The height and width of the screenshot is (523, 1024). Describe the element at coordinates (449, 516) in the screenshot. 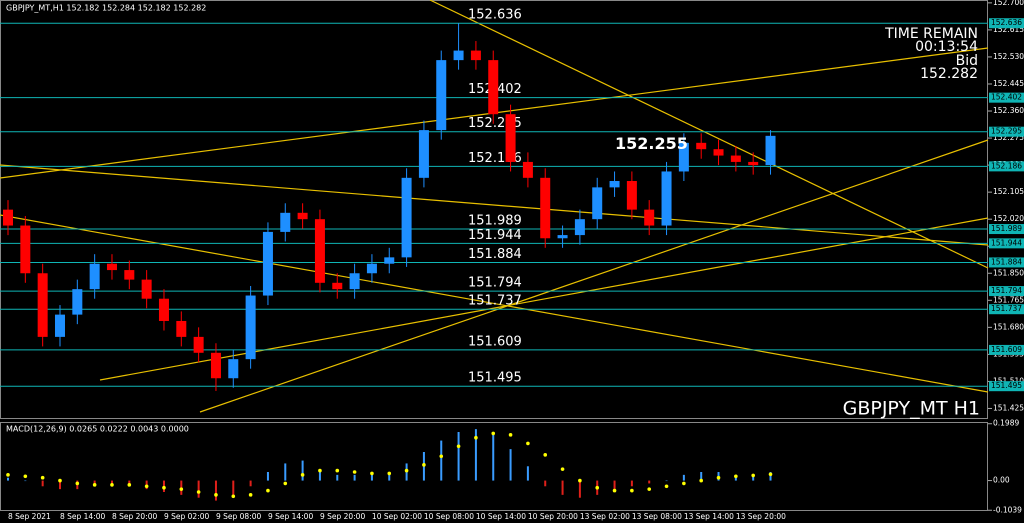

I see `x-tick-label: 10 Sep 08:00` at that location.